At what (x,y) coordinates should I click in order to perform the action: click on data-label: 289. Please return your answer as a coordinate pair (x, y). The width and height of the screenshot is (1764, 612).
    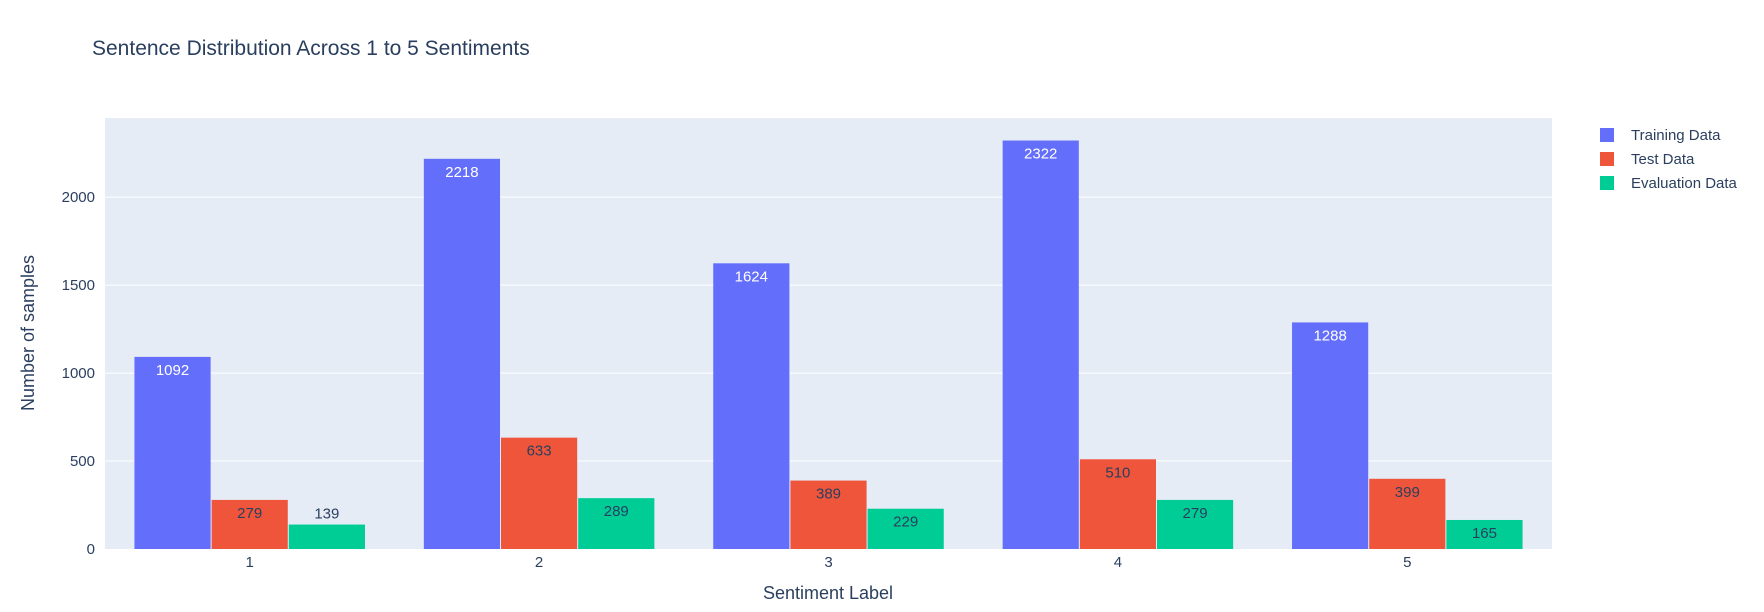
    Looking at the image, I should click on (616, 511).